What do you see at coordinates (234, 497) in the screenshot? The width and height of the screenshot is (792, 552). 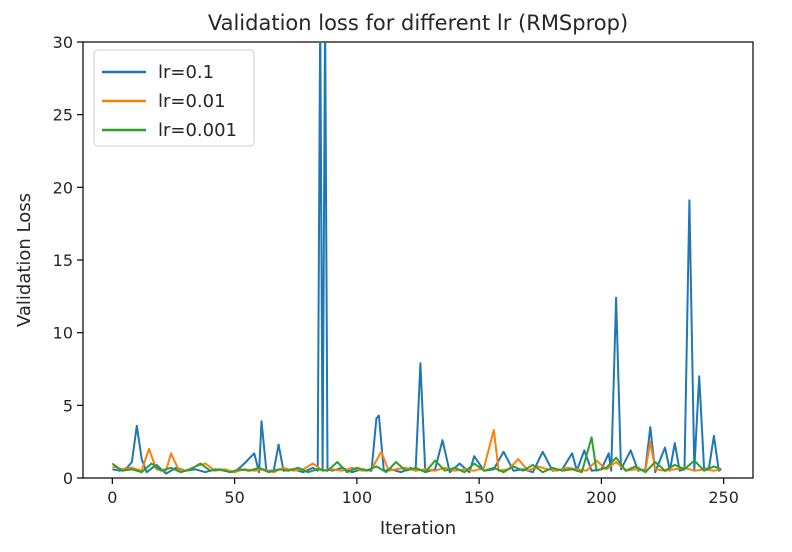 I see `x-tick-label: 50` at bounding box center [234, 497].